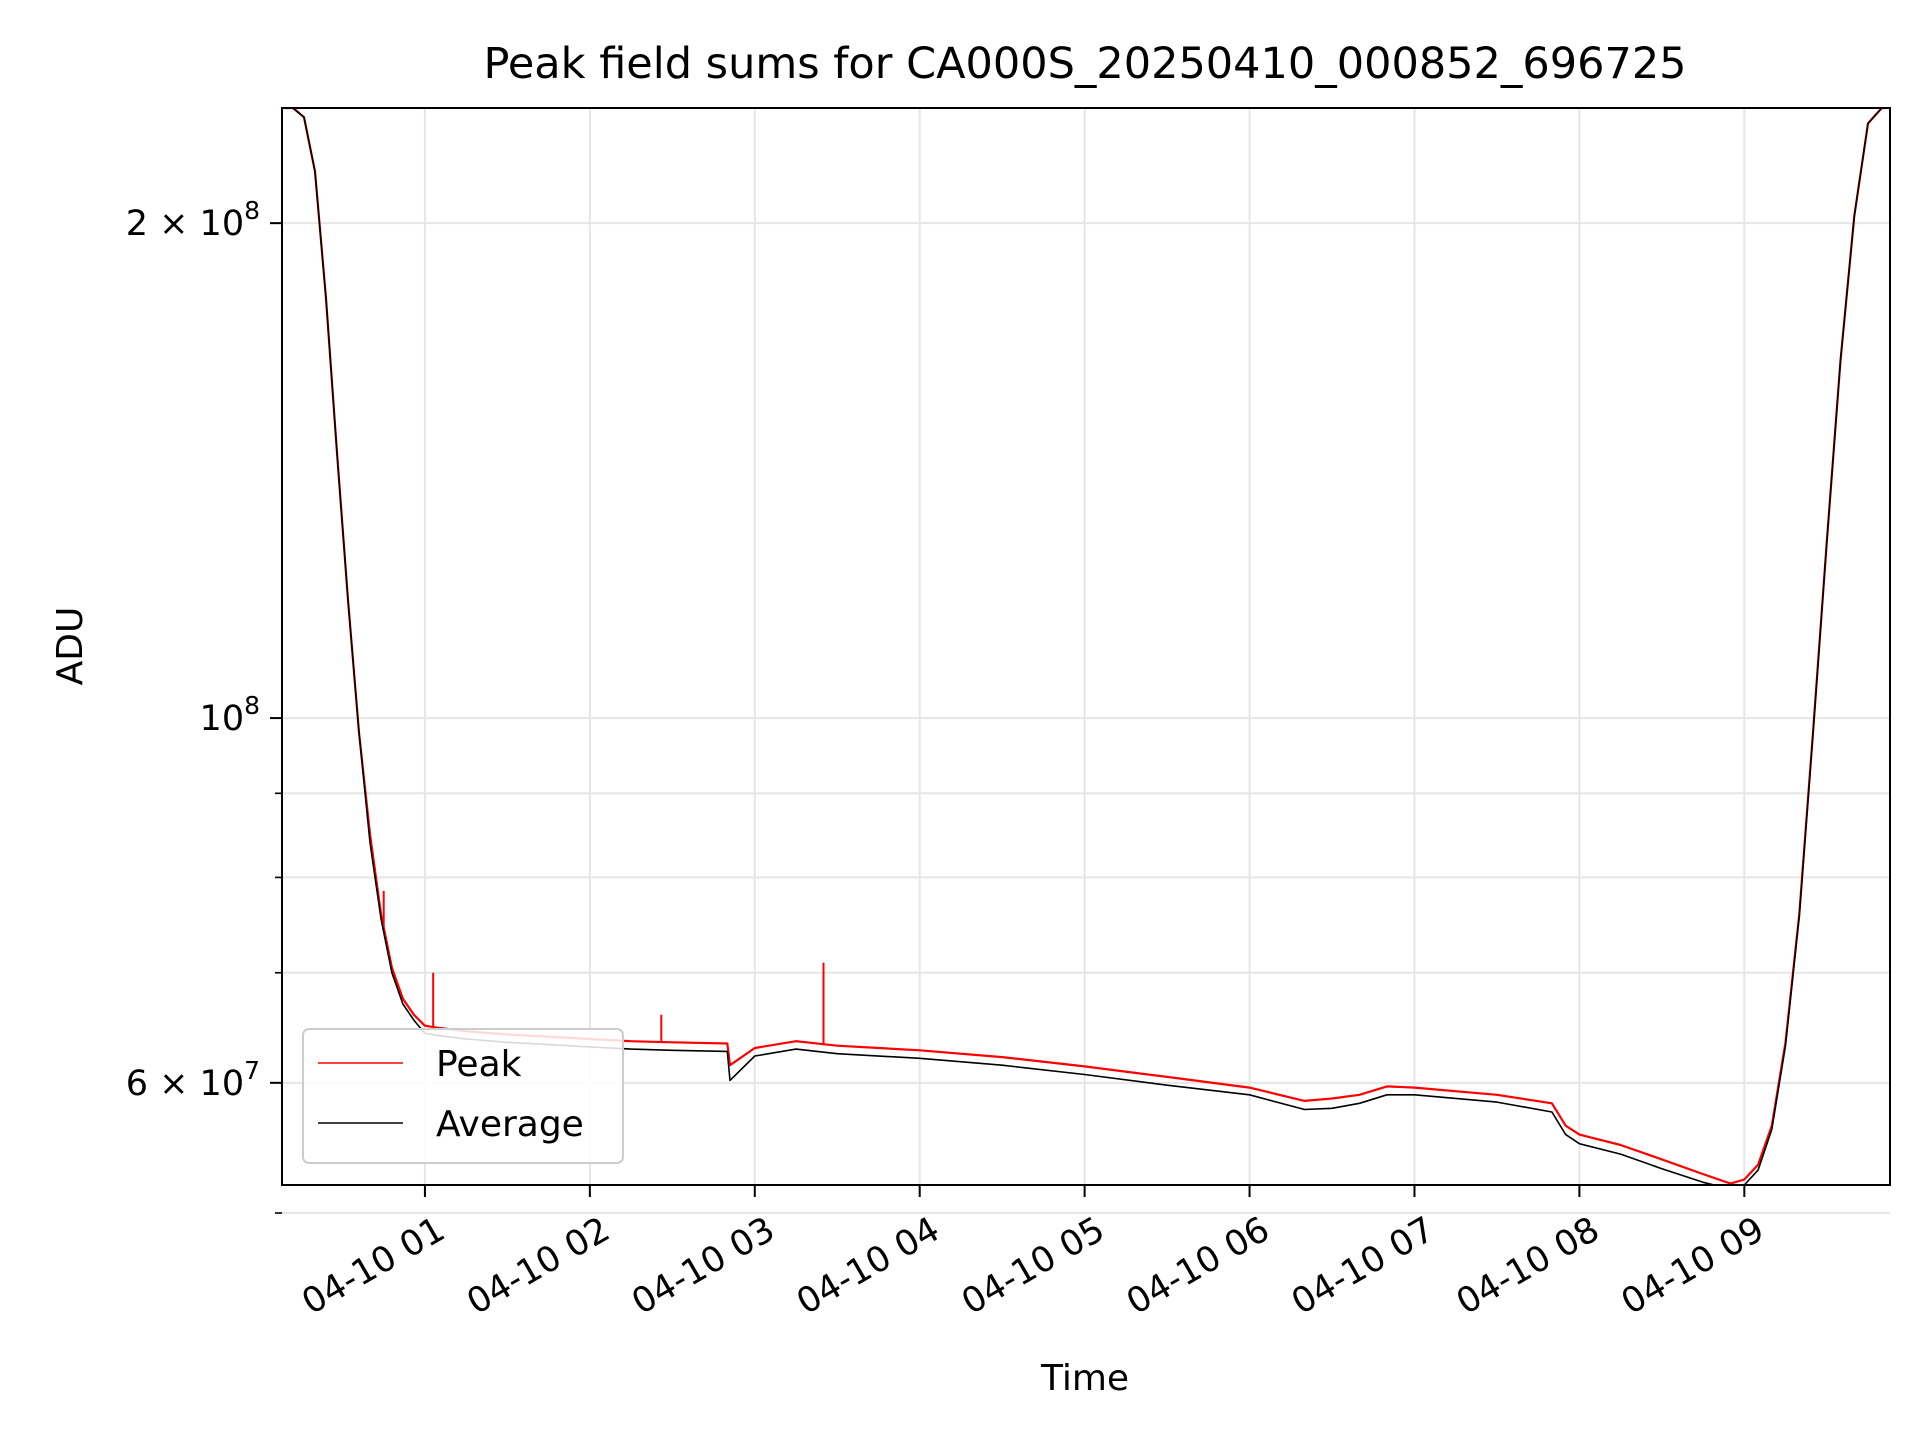 The width and height of the screenshot is (1920, 1440). I want to click on y-tick-label: 2 × 108, so click(193, 220).